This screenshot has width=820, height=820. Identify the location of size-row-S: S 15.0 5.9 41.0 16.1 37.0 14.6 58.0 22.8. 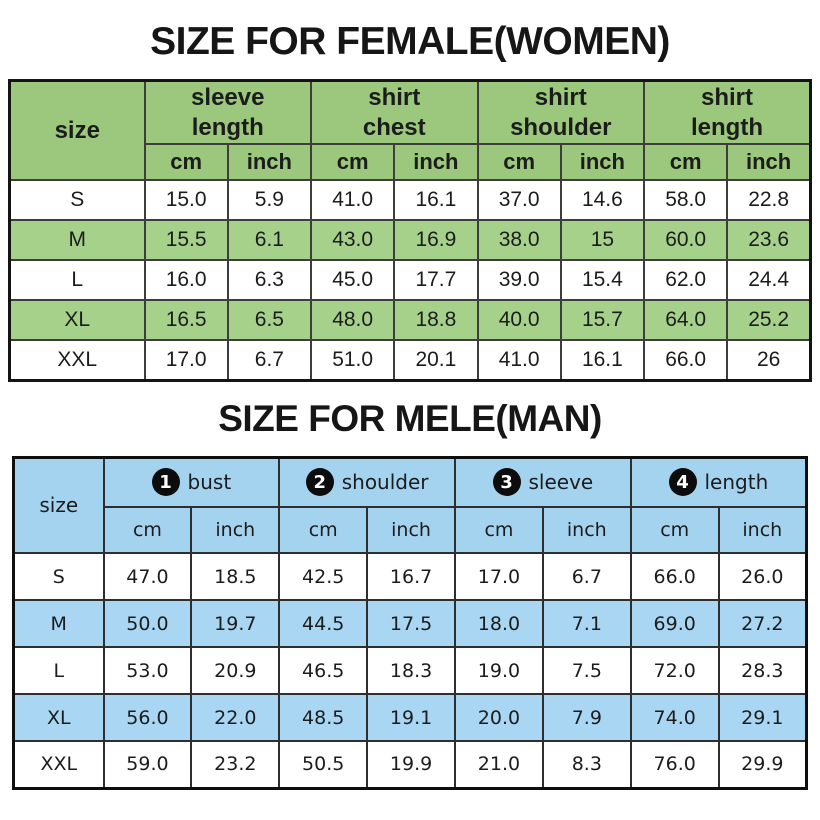
(410, 200).